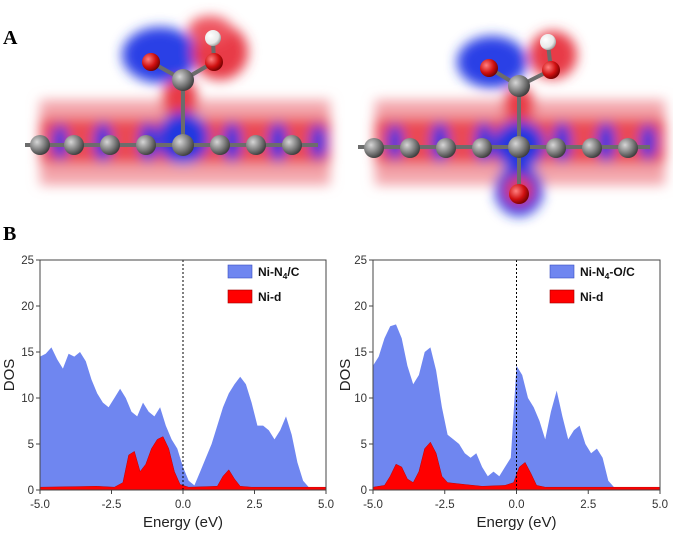 The height and width of the screenshot is (536, 673). I want to click on charge-density-left, so click(177, 100).